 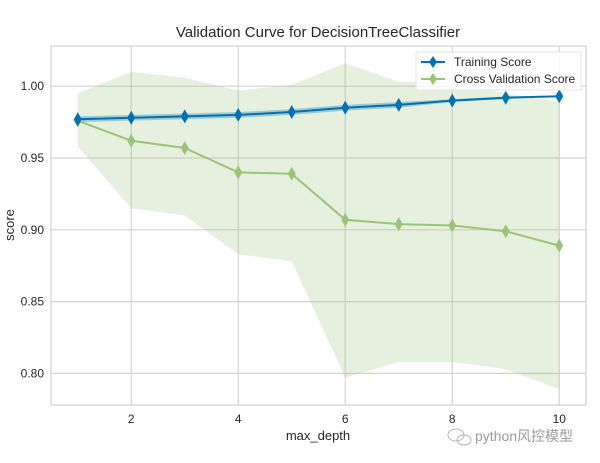 I want to click on watermark: python风控模型, so click(x=510, y=437).